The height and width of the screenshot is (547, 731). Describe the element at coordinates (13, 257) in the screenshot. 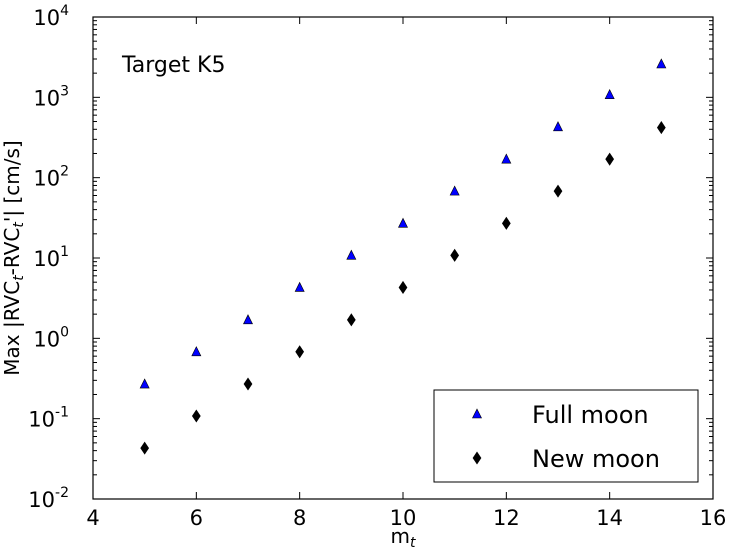

I see `y-axis-label: Max |RVCt-RVCt'| [cm/s]` at that location.